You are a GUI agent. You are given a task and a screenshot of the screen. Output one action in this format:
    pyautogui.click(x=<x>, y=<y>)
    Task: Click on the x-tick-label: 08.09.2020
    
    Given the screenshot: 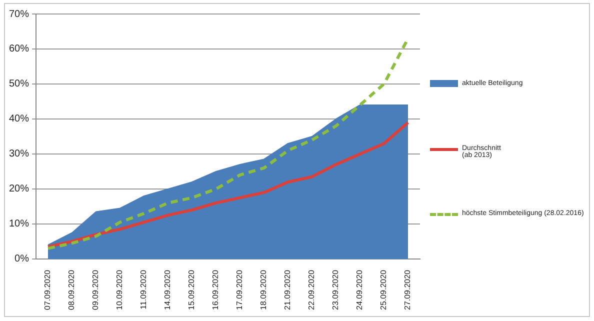 What is the action you would take?
    pyautogui.click(x=71, y=289)
    